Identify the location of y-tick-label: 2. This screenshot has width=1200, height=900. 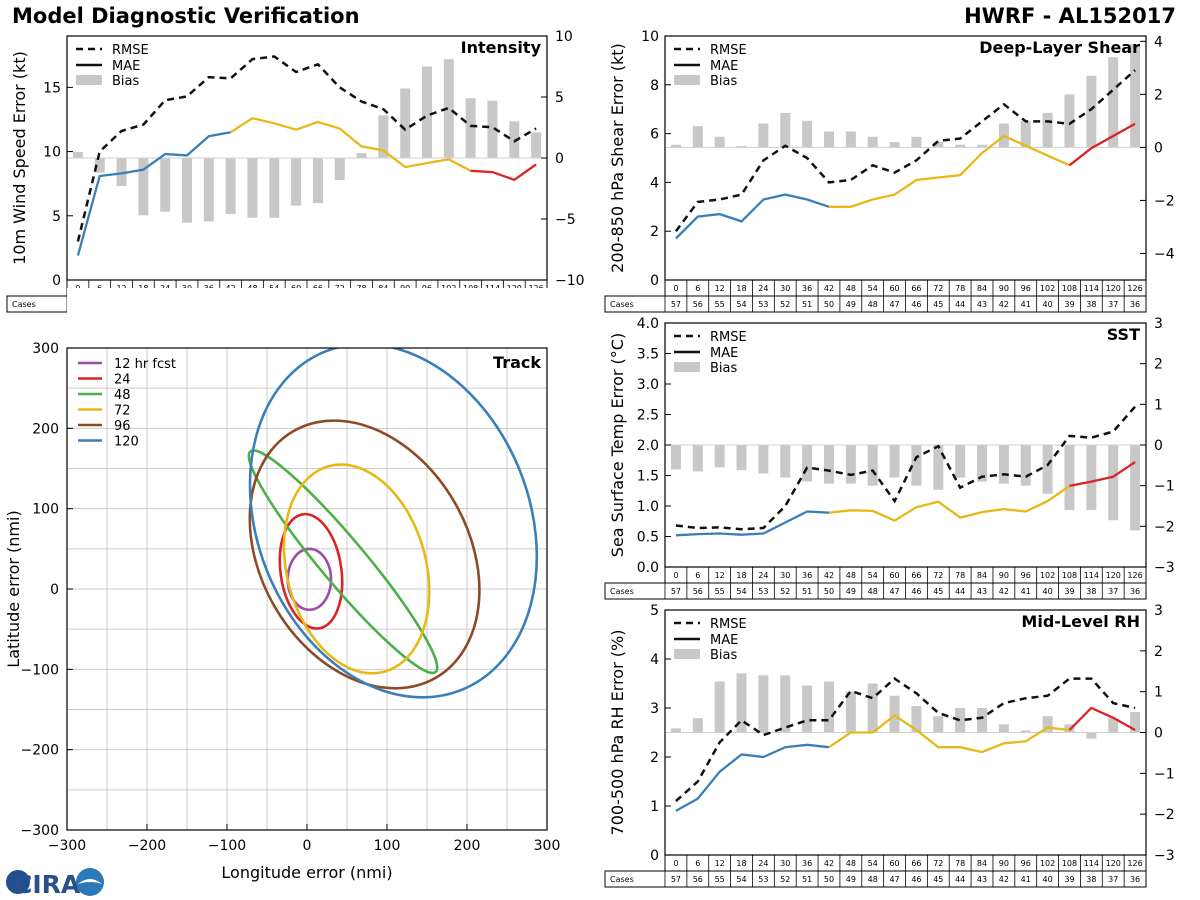
(654, 232).